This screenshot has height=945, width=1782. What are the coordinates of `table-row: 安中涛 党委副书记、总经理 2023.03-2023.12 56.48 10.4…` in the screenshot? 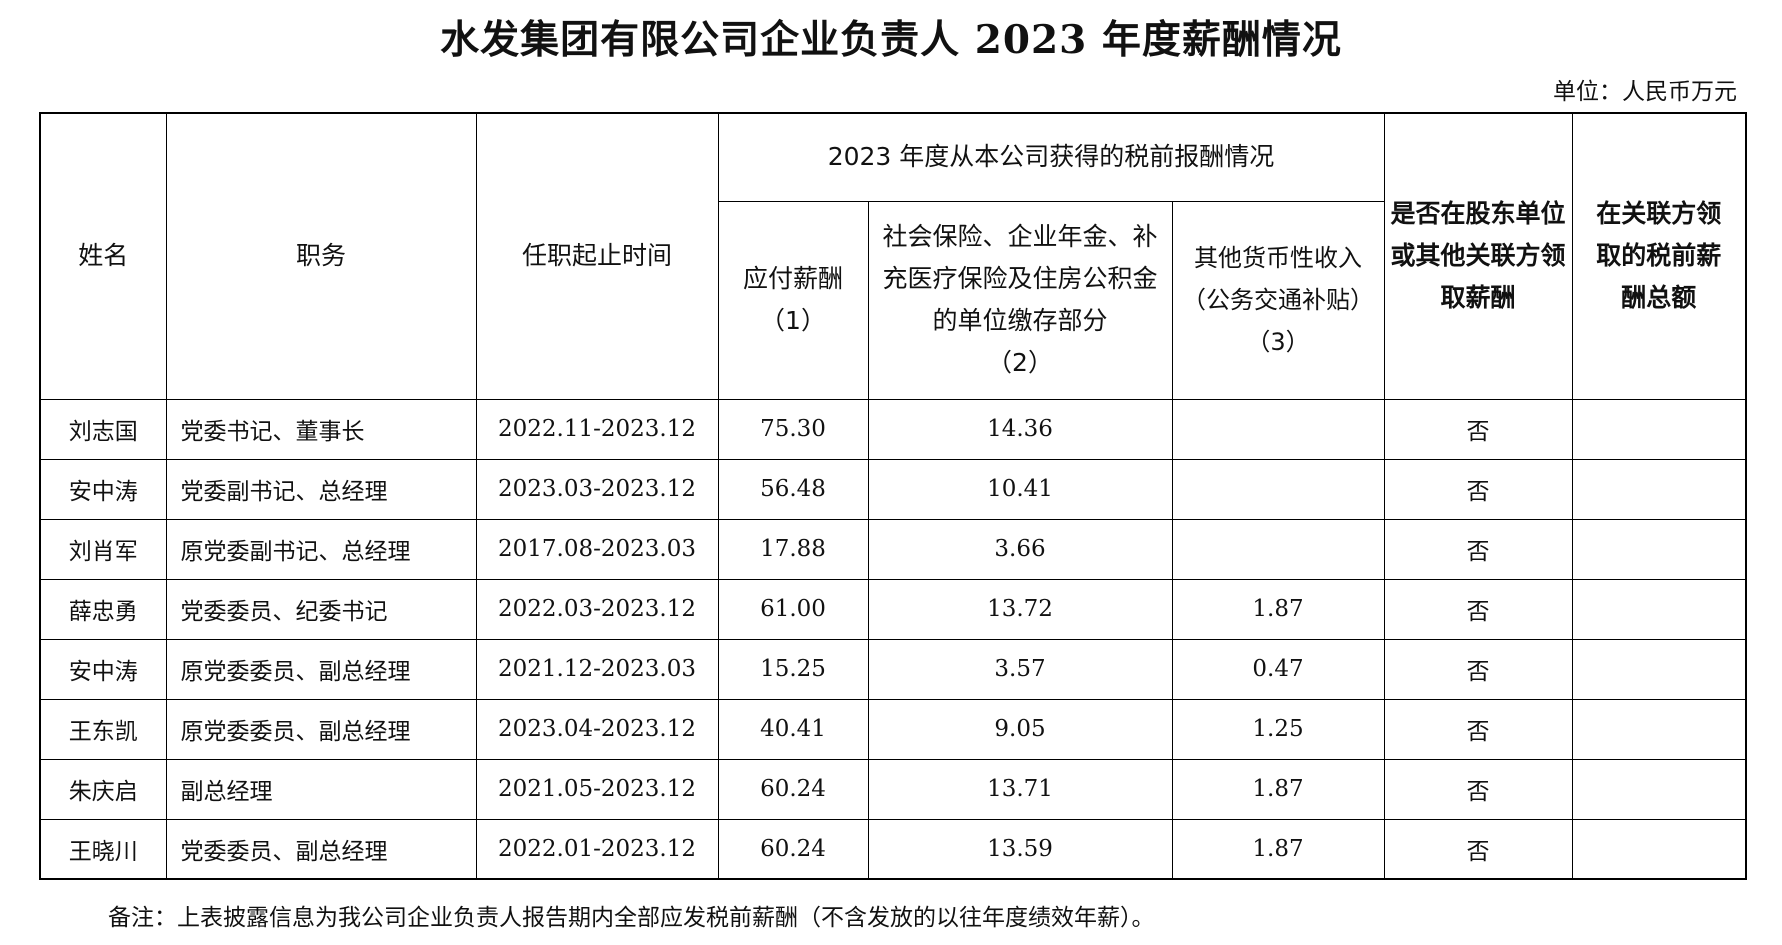 It's located at (893, 489).